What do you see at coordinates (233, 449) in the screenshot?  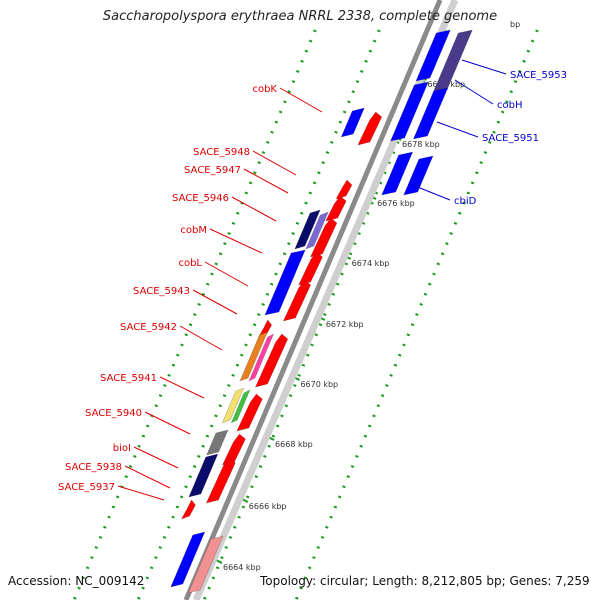 I see `gene-reverse-bioI` at bounding box center [233, 449].